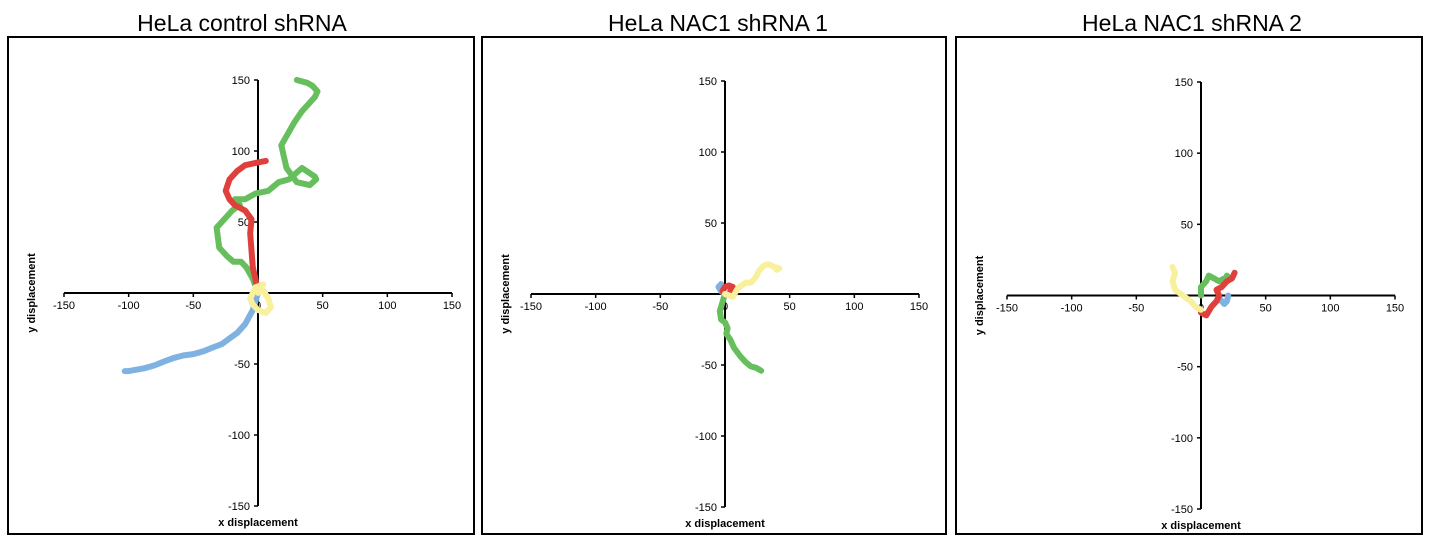  I want to click on x-tick-label: 0, so click(725, 307).